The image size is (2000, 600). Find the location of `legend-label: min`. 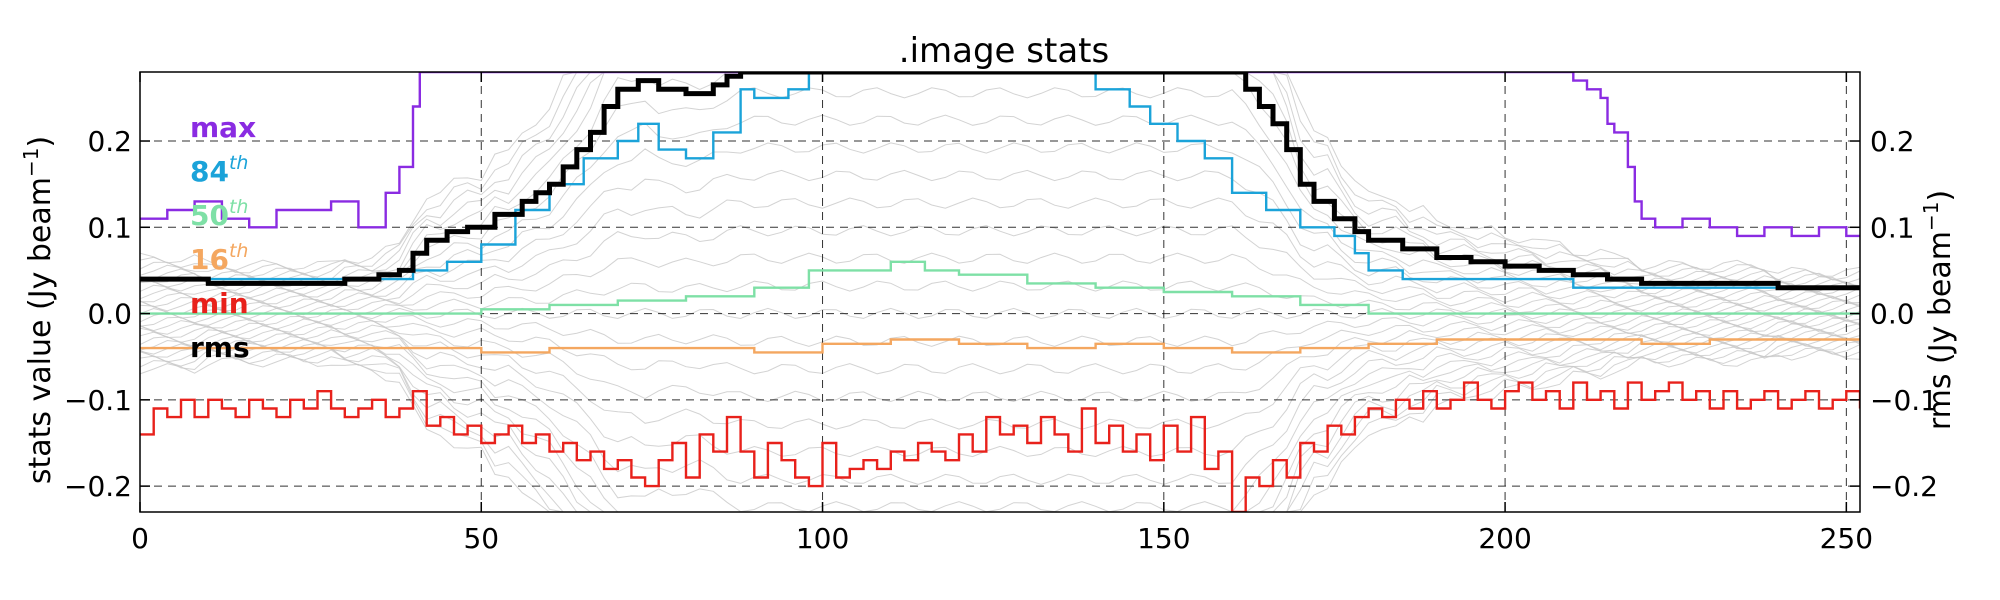

legend-label: min is located at coordinates (219, 303).